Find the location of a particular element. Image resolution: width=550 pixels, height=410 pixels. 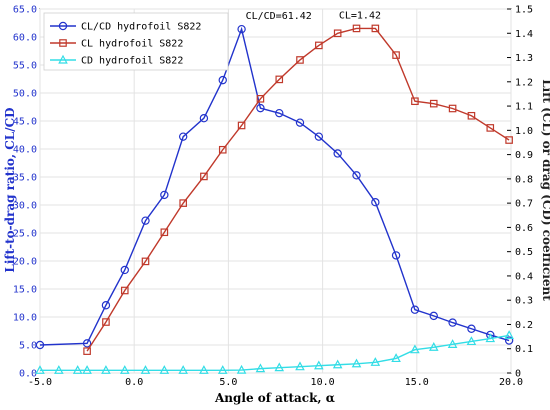

y-left-tick-label: 40.0 is located at coordinates (25, 150).